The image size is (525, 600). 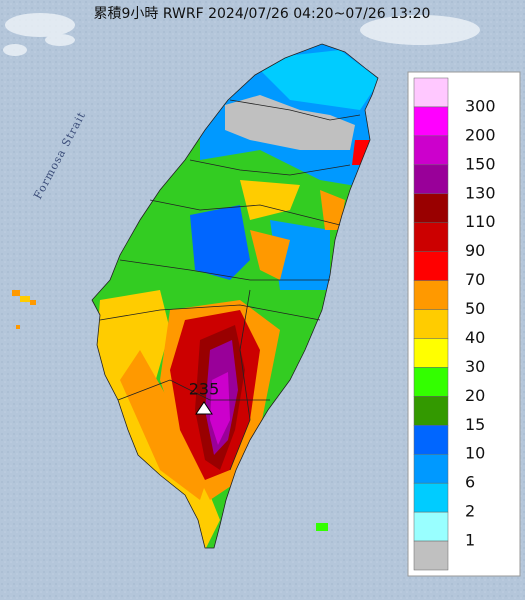 What do you see at coordinates (470, 511) in the screenshot?
I see `legend-label: 2` at bounding box center [470, 511].